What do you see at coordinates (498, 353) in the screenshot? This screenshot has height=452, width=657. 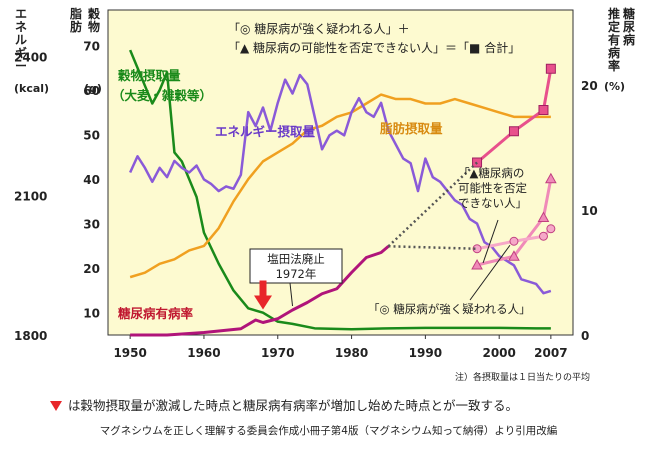 I see `x-tick-label-2000: 2000` at bounding box center [498, 353].